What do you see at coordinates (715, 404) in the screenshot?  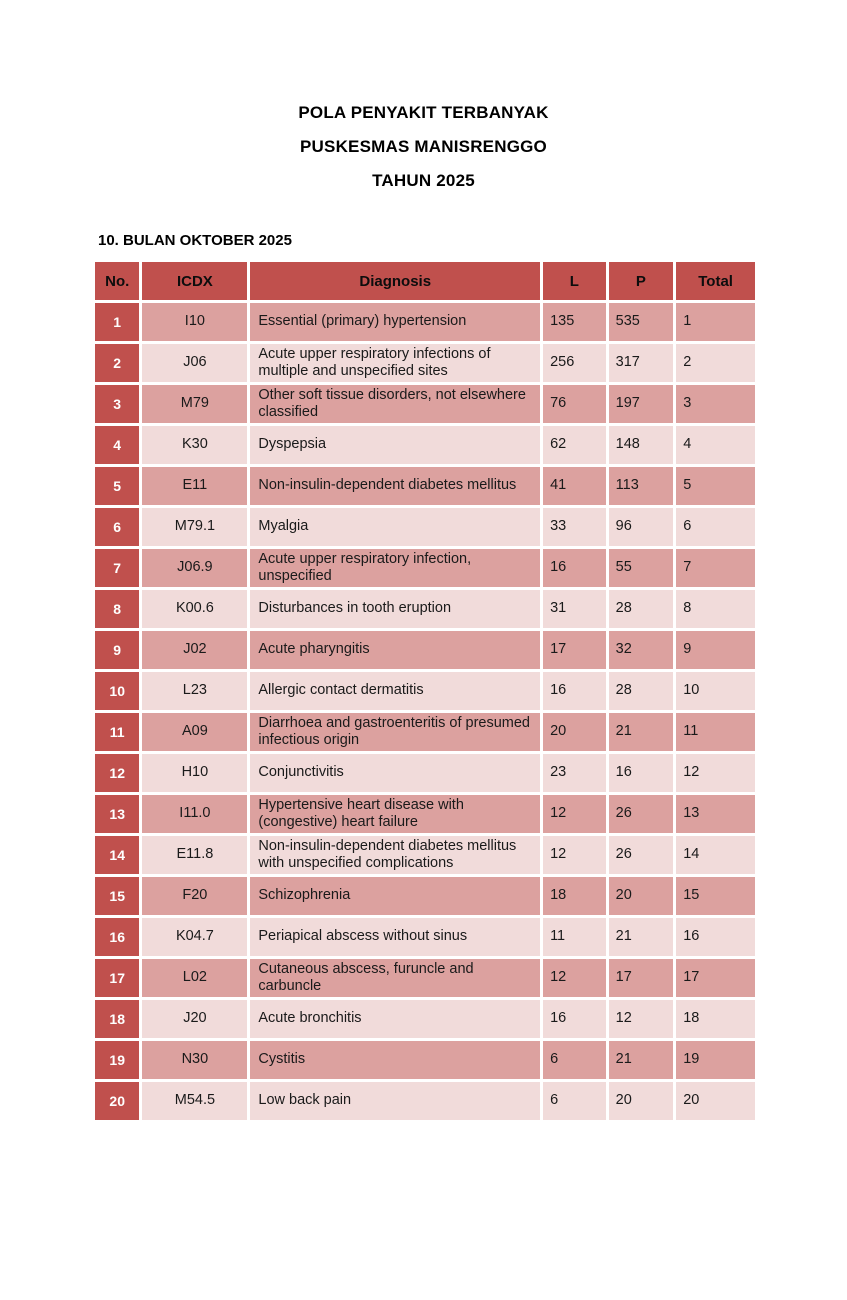 I see `total-cell: 3` at bounding box center [715, 404].